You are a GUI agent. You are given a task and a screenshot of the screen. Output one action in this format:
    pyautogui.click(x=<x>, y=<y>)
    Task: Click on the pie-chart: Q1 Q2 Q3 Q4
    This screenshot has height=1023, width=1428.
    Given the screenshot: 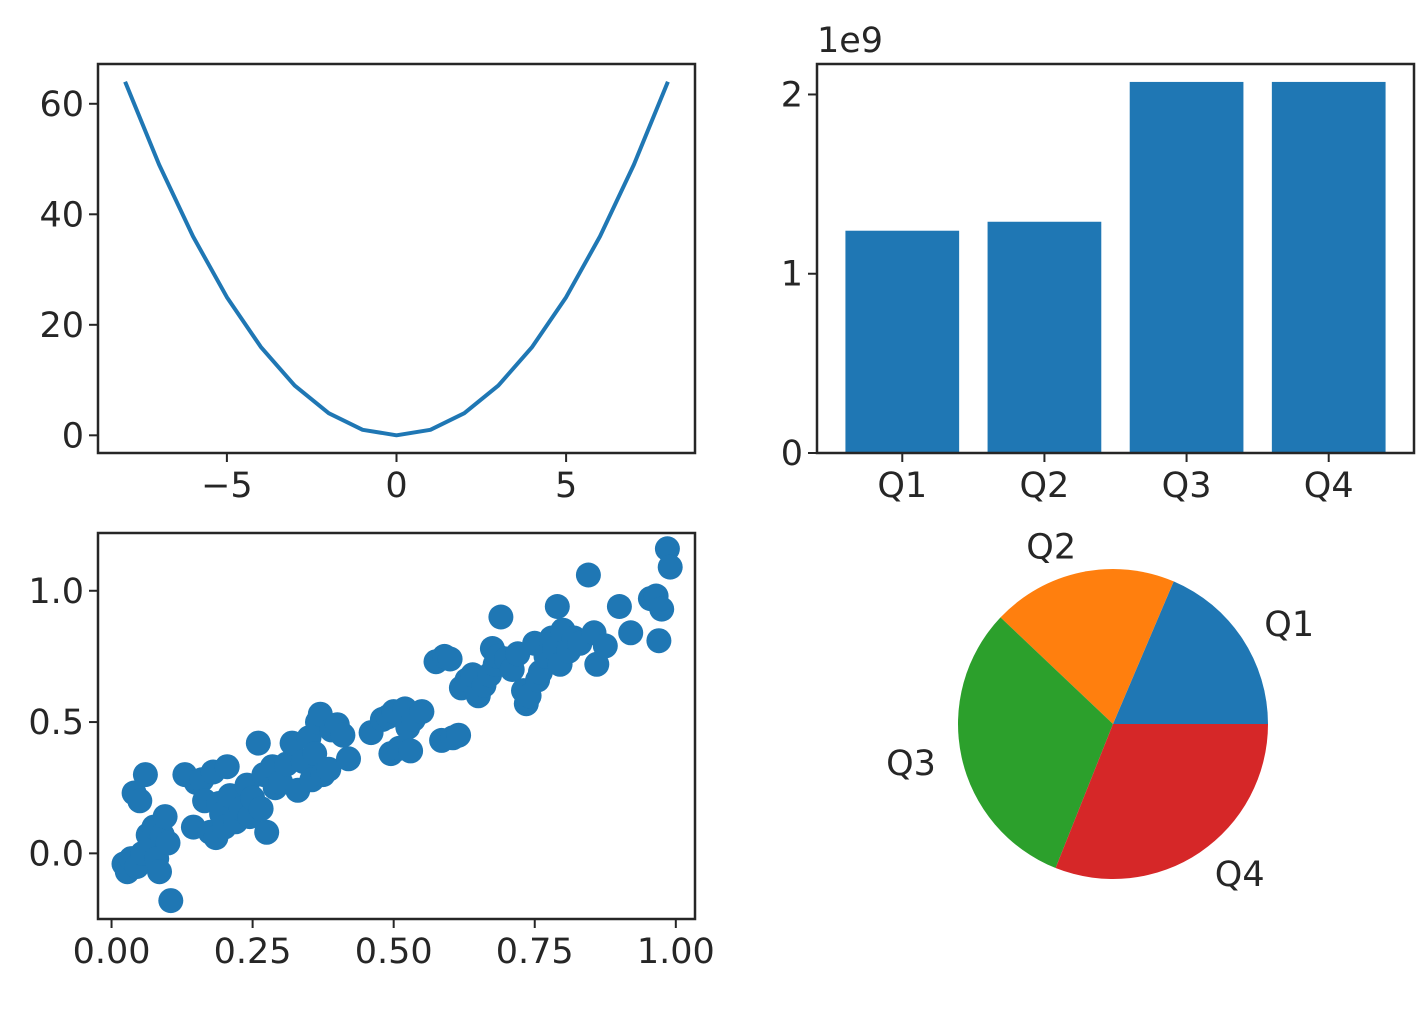 What is the action you would take?
    pyautogui.click(x=1100, y=711)
    